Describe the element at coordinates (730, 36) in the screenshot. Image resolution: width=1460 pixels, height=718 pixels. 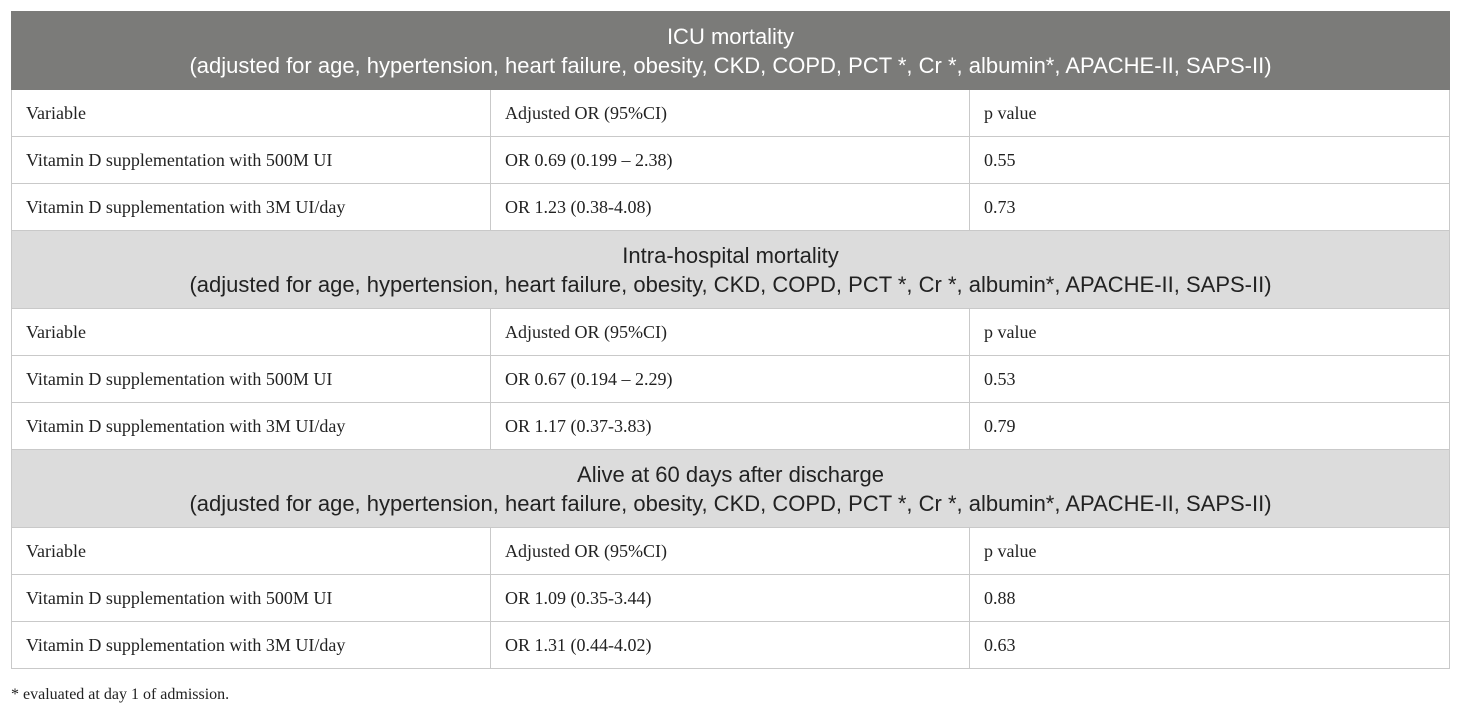
I see `section-title: ICU mortality` at that location.